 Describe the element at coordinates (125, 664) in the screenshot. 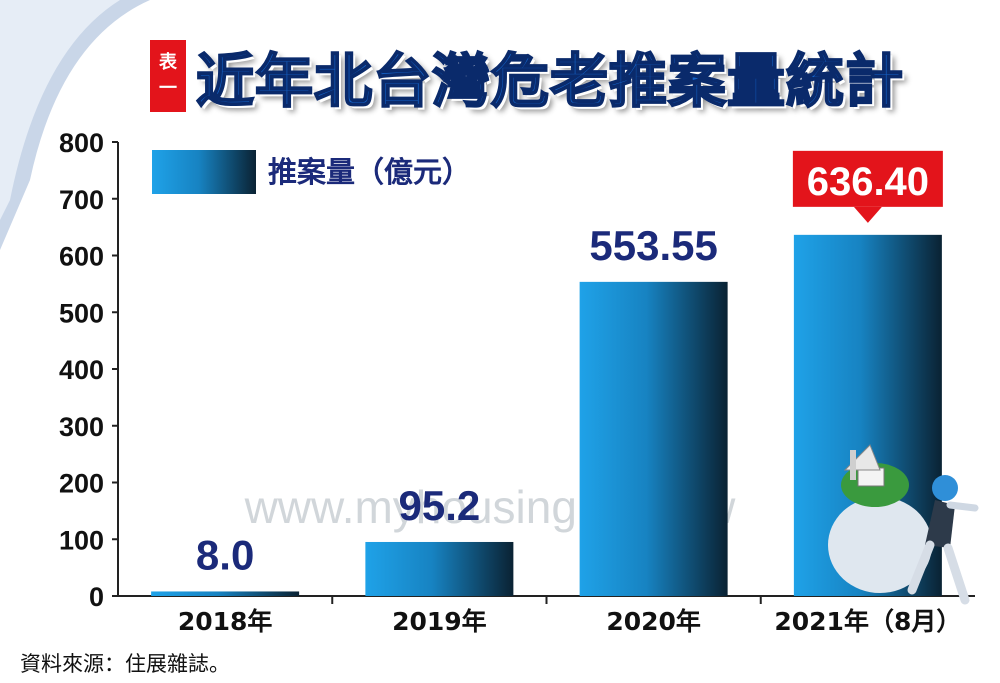

I see `source-note: 資料來源：住展雜誌。` at that location.